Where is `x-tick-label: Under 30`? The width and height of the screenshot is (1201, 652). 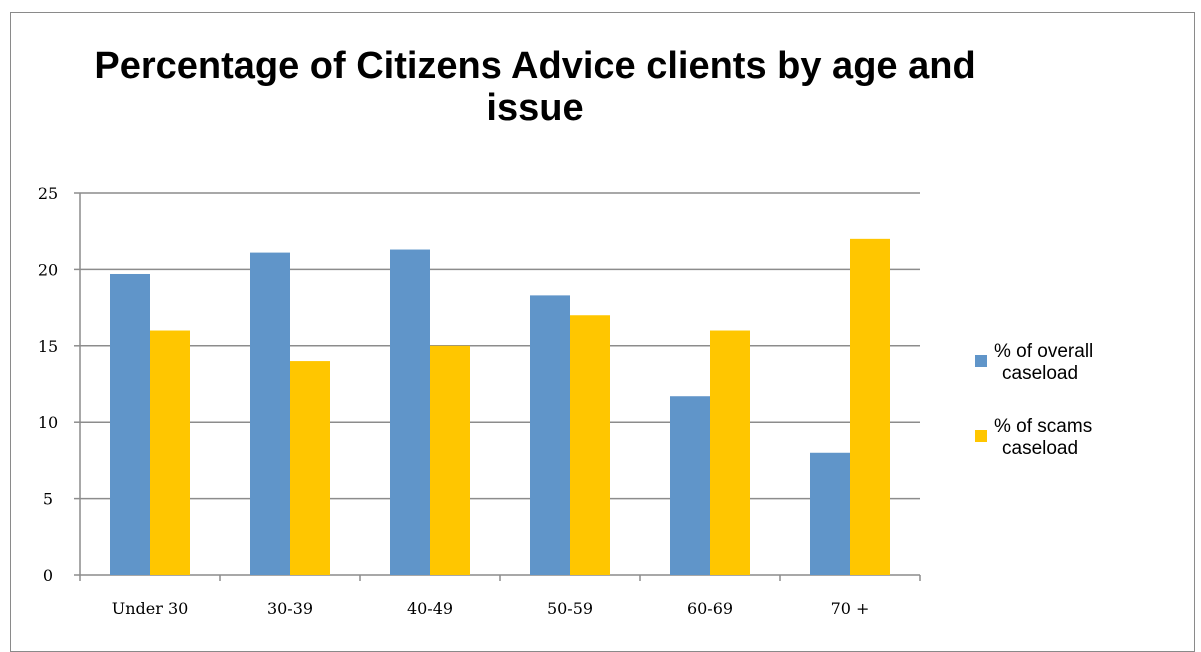 x-tick-label: Under 30 is located at coordinates (150, 608).